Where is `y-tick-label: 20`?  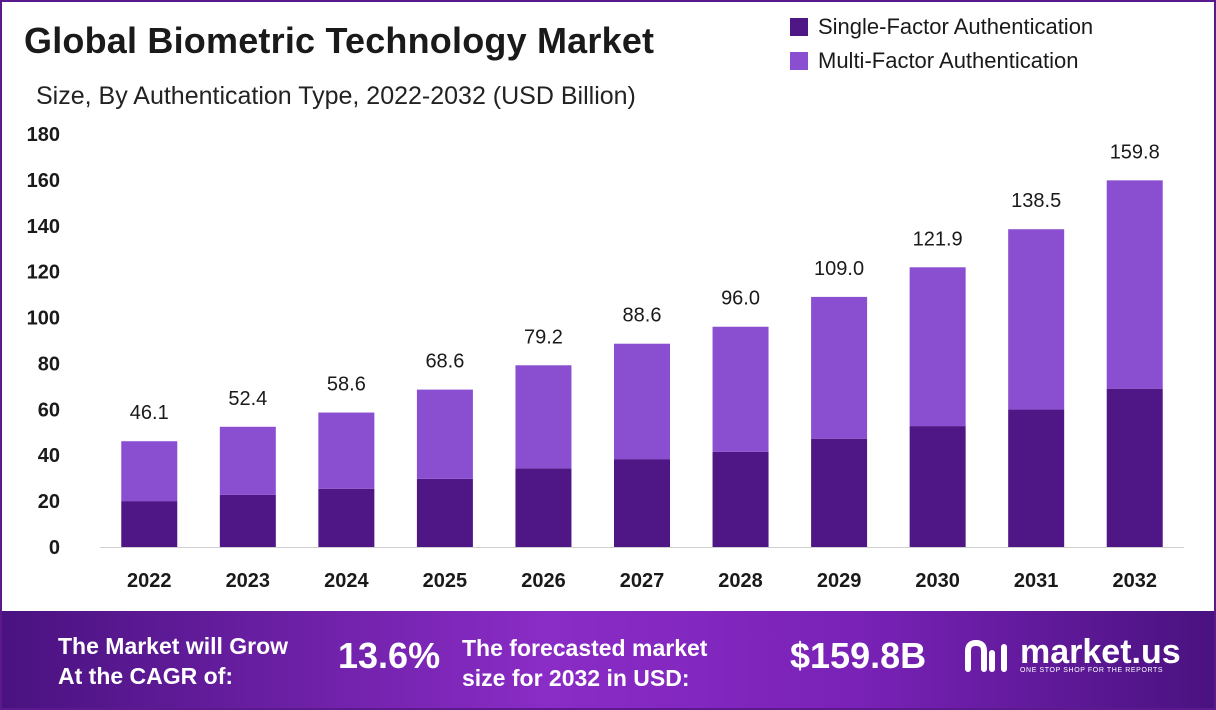
y-tick-label: 20 is located at coordinates (49, 502).